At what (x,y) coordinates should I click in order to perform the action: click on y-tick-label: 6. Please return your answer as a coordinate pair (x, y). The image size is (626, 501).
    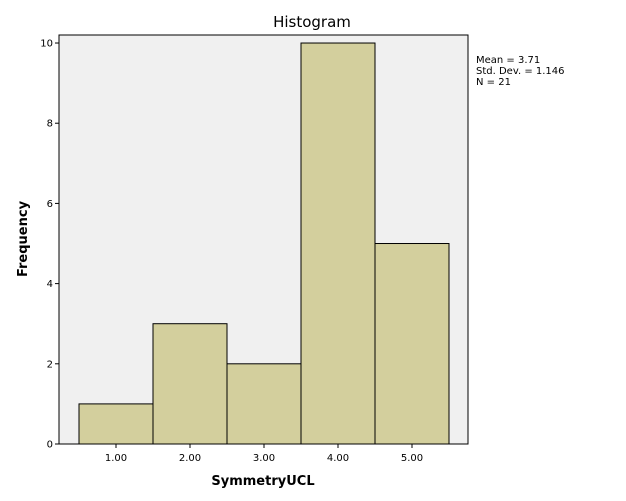
    Looking at the image, I should click on (50, 204).